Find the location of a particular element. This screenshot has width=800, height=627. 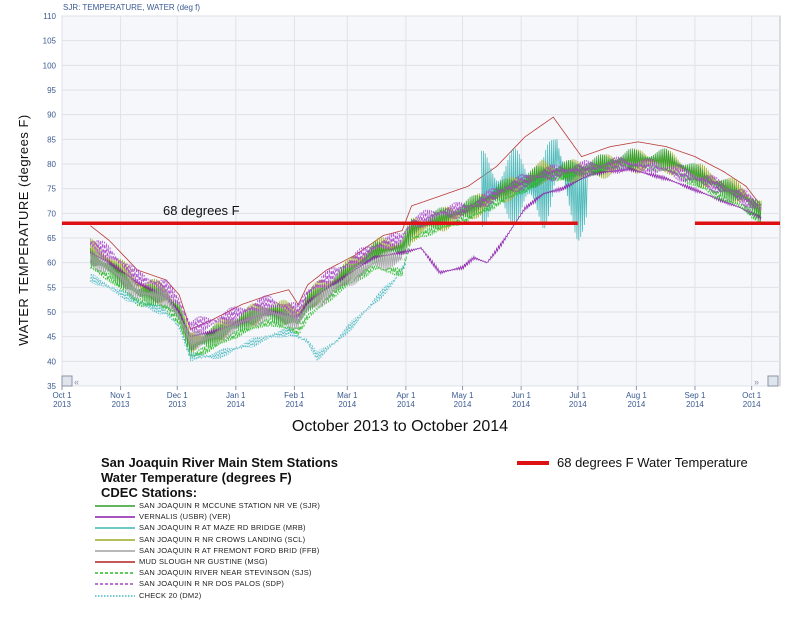

scroll-right-button is located at coordinates (773, 381).